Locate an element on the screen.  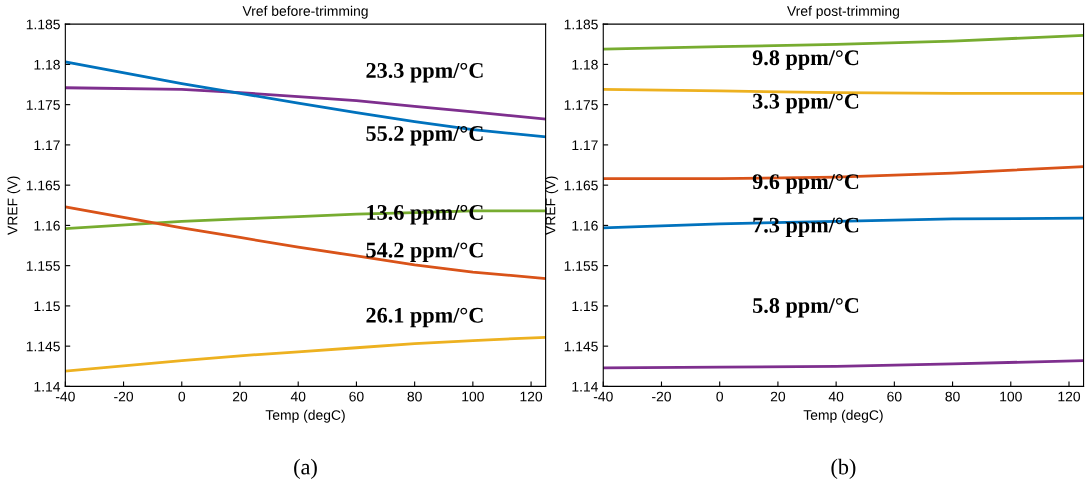
chart-title: Vref post-trimming is located at coordinates (843, 12).